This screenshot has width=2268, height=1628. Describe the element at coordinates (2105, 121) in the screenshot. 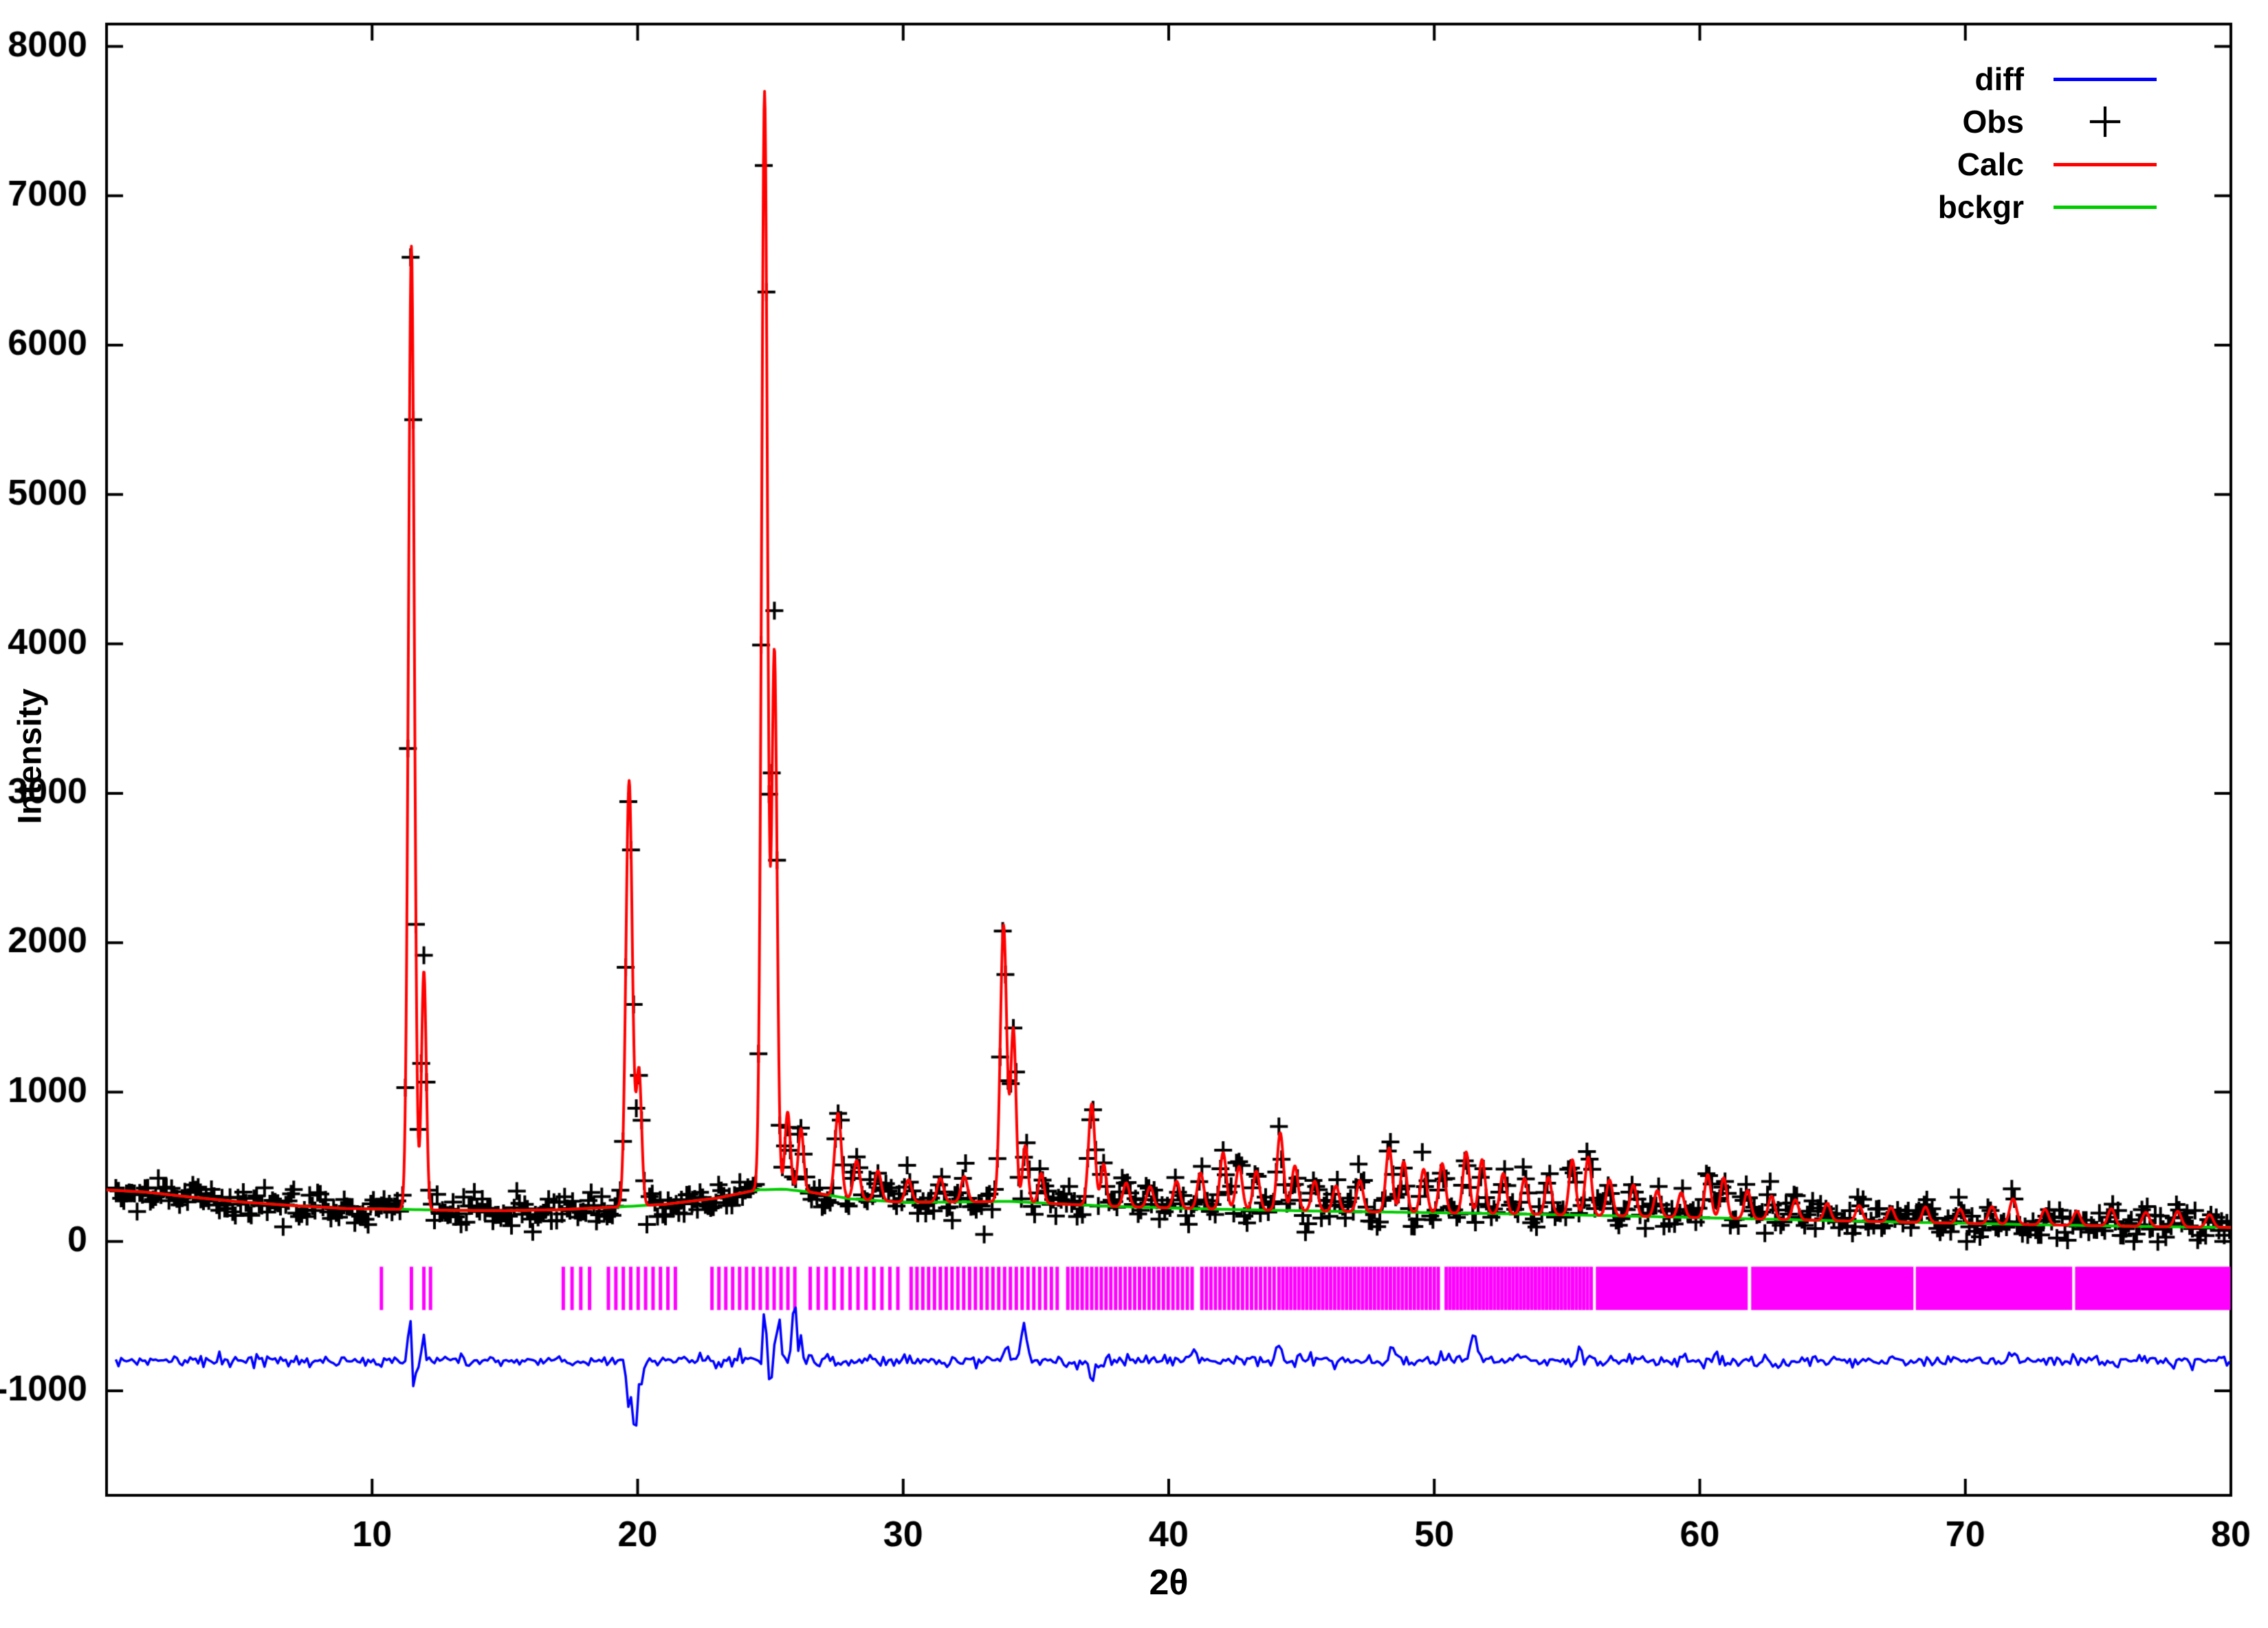

I see `obs-plus-icon` at that location.